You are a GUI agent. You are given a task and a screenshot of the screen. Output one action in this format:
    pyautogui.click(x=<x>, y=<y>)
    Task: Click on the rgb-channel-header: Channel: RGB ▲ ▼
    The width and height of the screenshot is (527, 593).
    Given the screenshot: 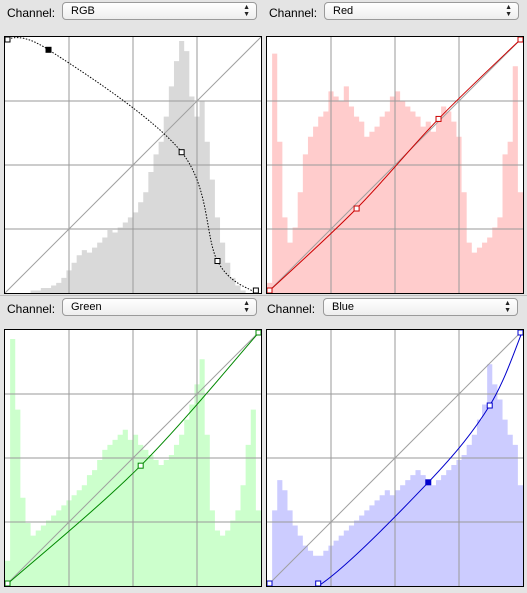 What is the action you would take?
    pyautogui.click(x=132, y=13)
    